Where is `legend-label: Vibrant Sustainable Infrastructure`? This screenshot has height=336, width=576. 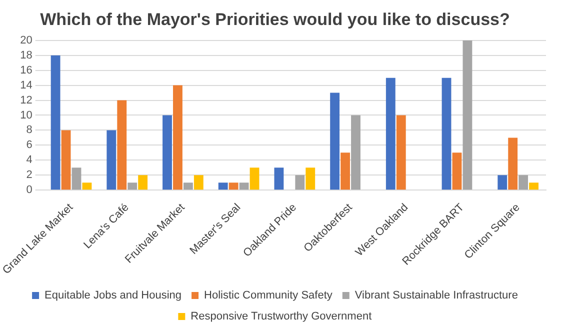 legend-label: Vibrant Sustainable Infrastructure is located at coordinates (436, 296).